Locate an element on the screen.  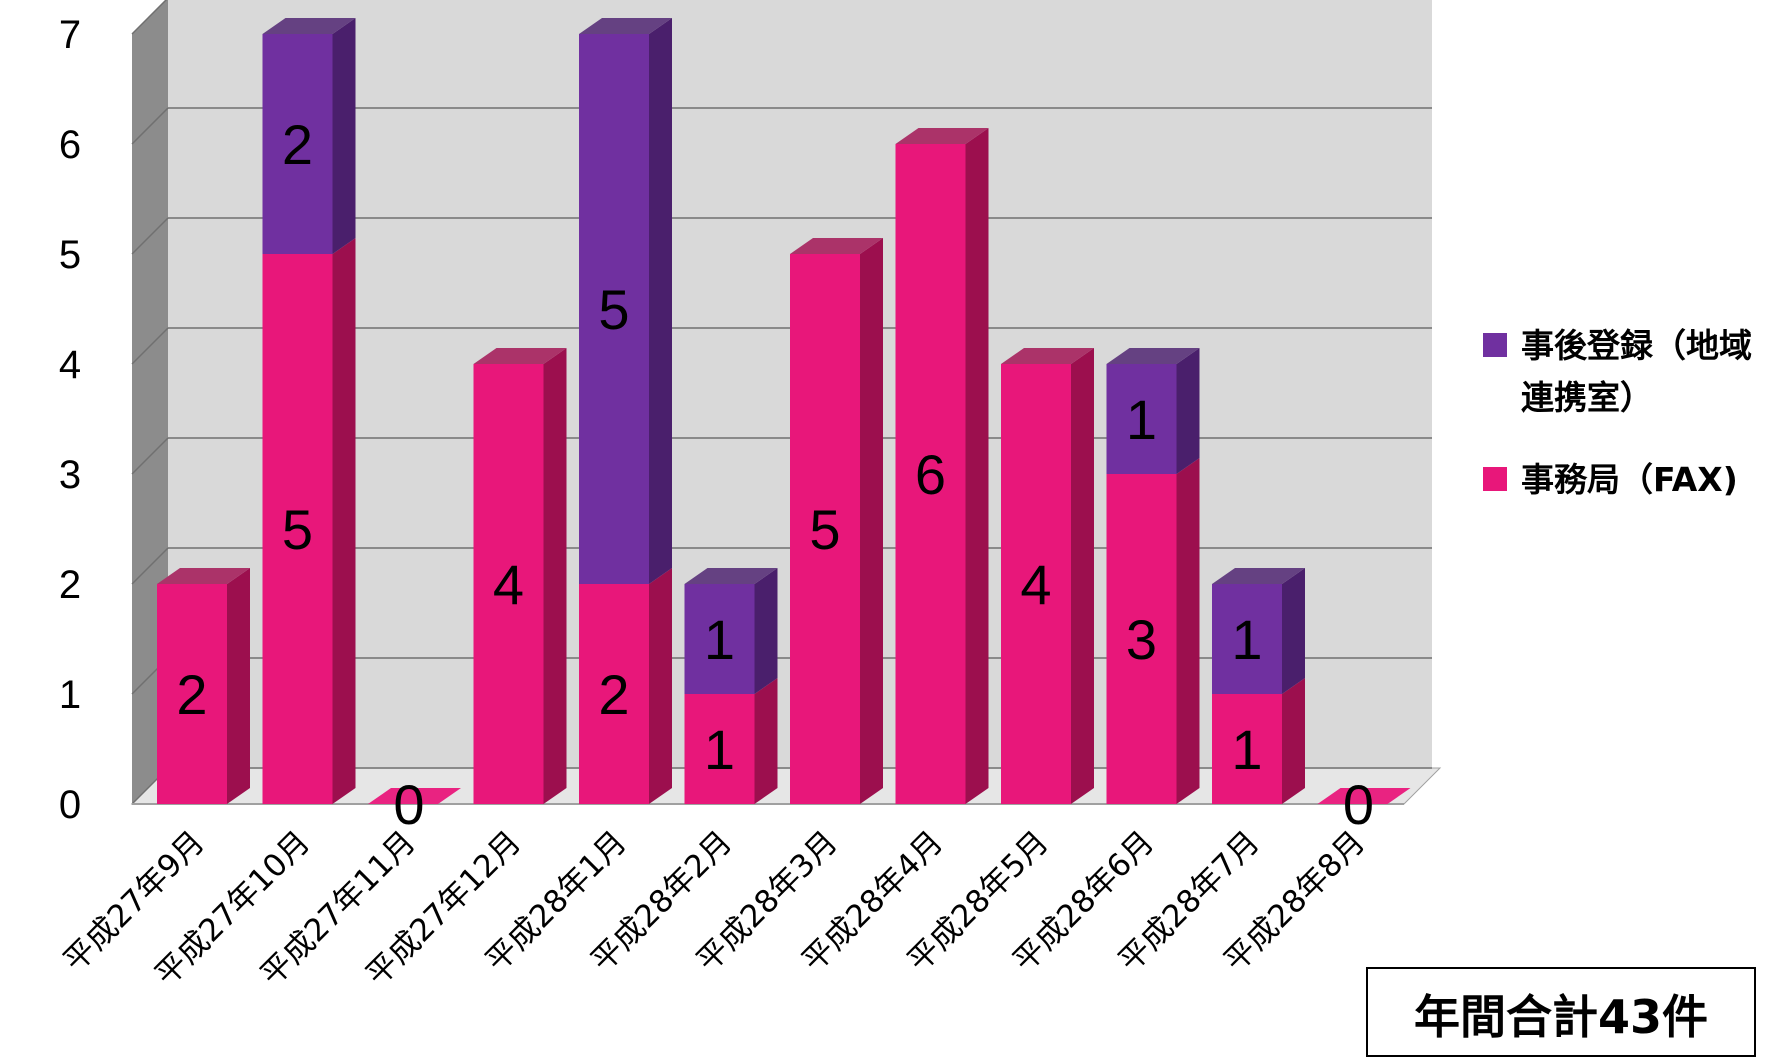
y-tick-label: 7 is located at coordinates (70, 35).